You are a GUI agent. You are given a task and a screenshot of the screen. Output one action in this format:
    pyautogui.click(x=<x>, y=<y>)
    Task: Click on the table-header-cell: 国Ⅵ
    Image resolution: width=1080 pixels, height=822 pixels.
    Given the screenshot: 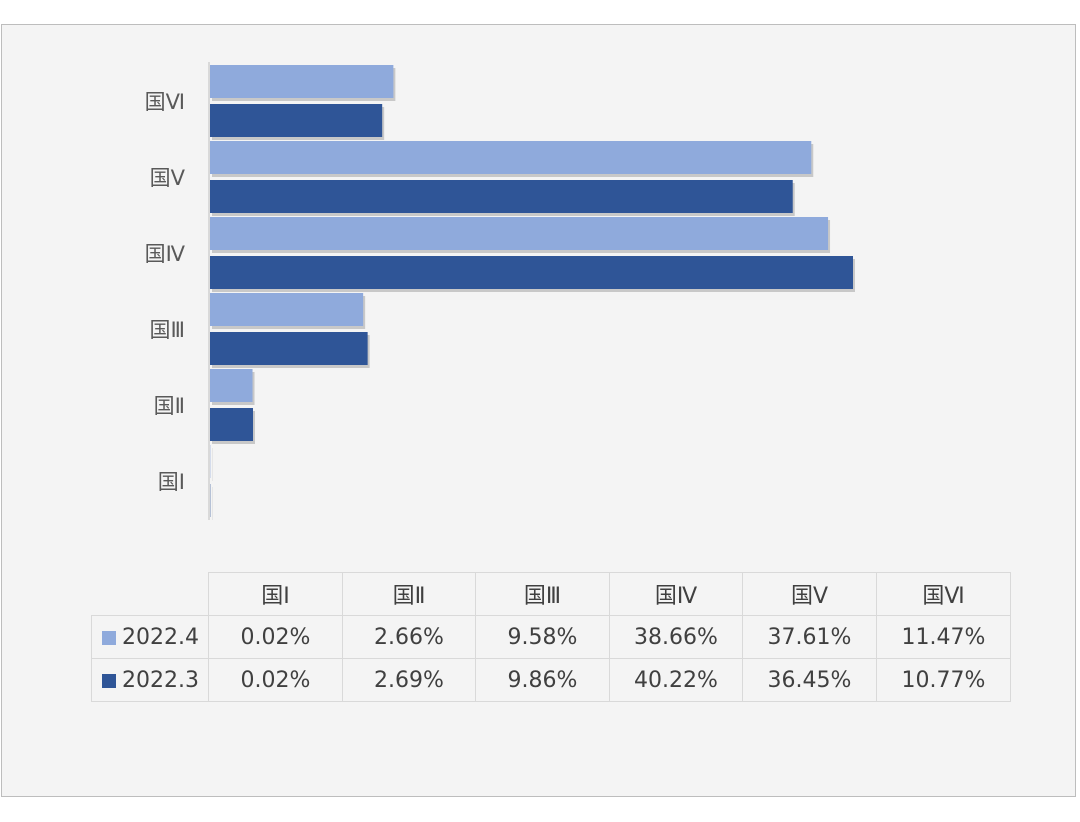 What is the action you would take?
    pyautogui.click(x=943, y=594)
    